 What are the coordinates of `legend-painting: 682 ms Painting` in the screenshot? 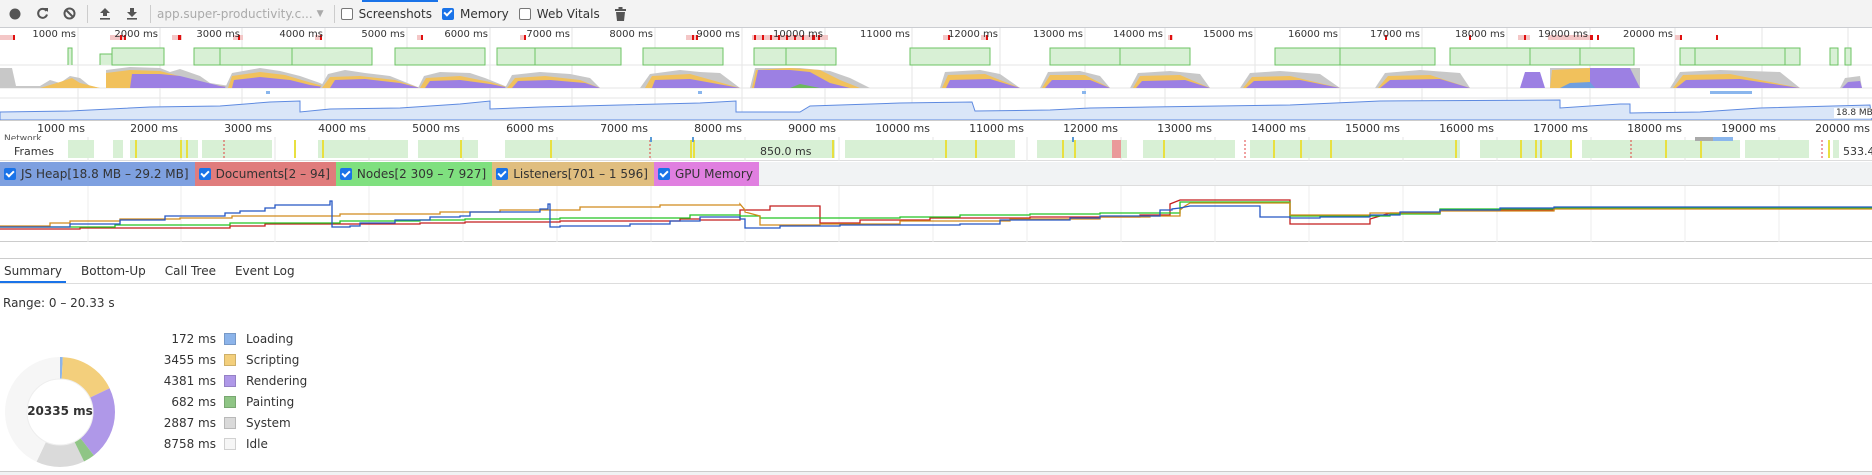 It's located at (230, 403).